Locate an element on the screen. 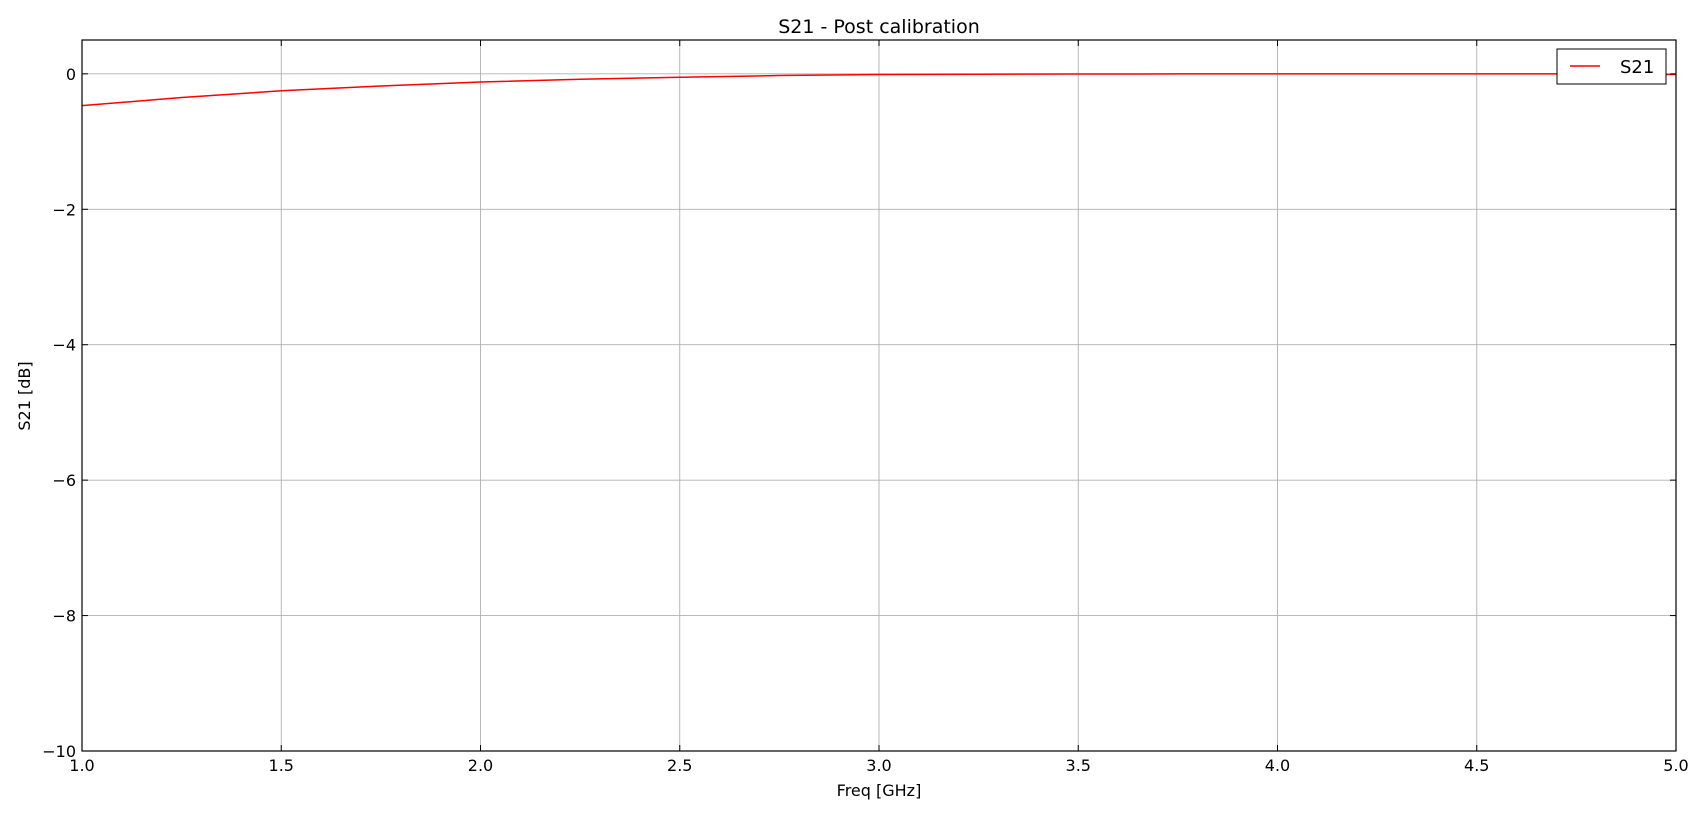 The image size is (1707, 813). plot-series is located at coordinates (879, 90).